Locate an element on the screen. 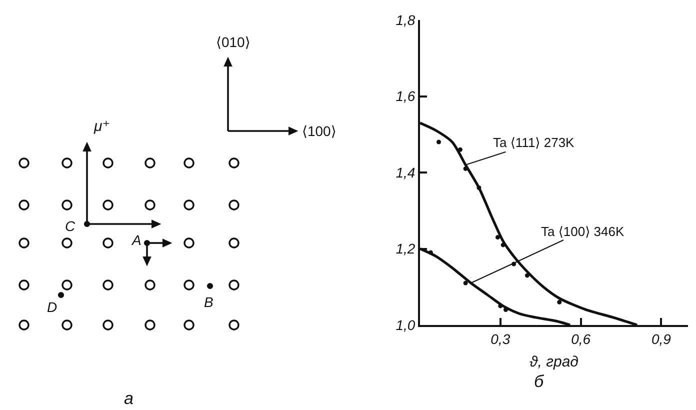 The width and height of the screenshot is (696, 410). y-tick-label: 1,4 is located at coordinates (406, 172).